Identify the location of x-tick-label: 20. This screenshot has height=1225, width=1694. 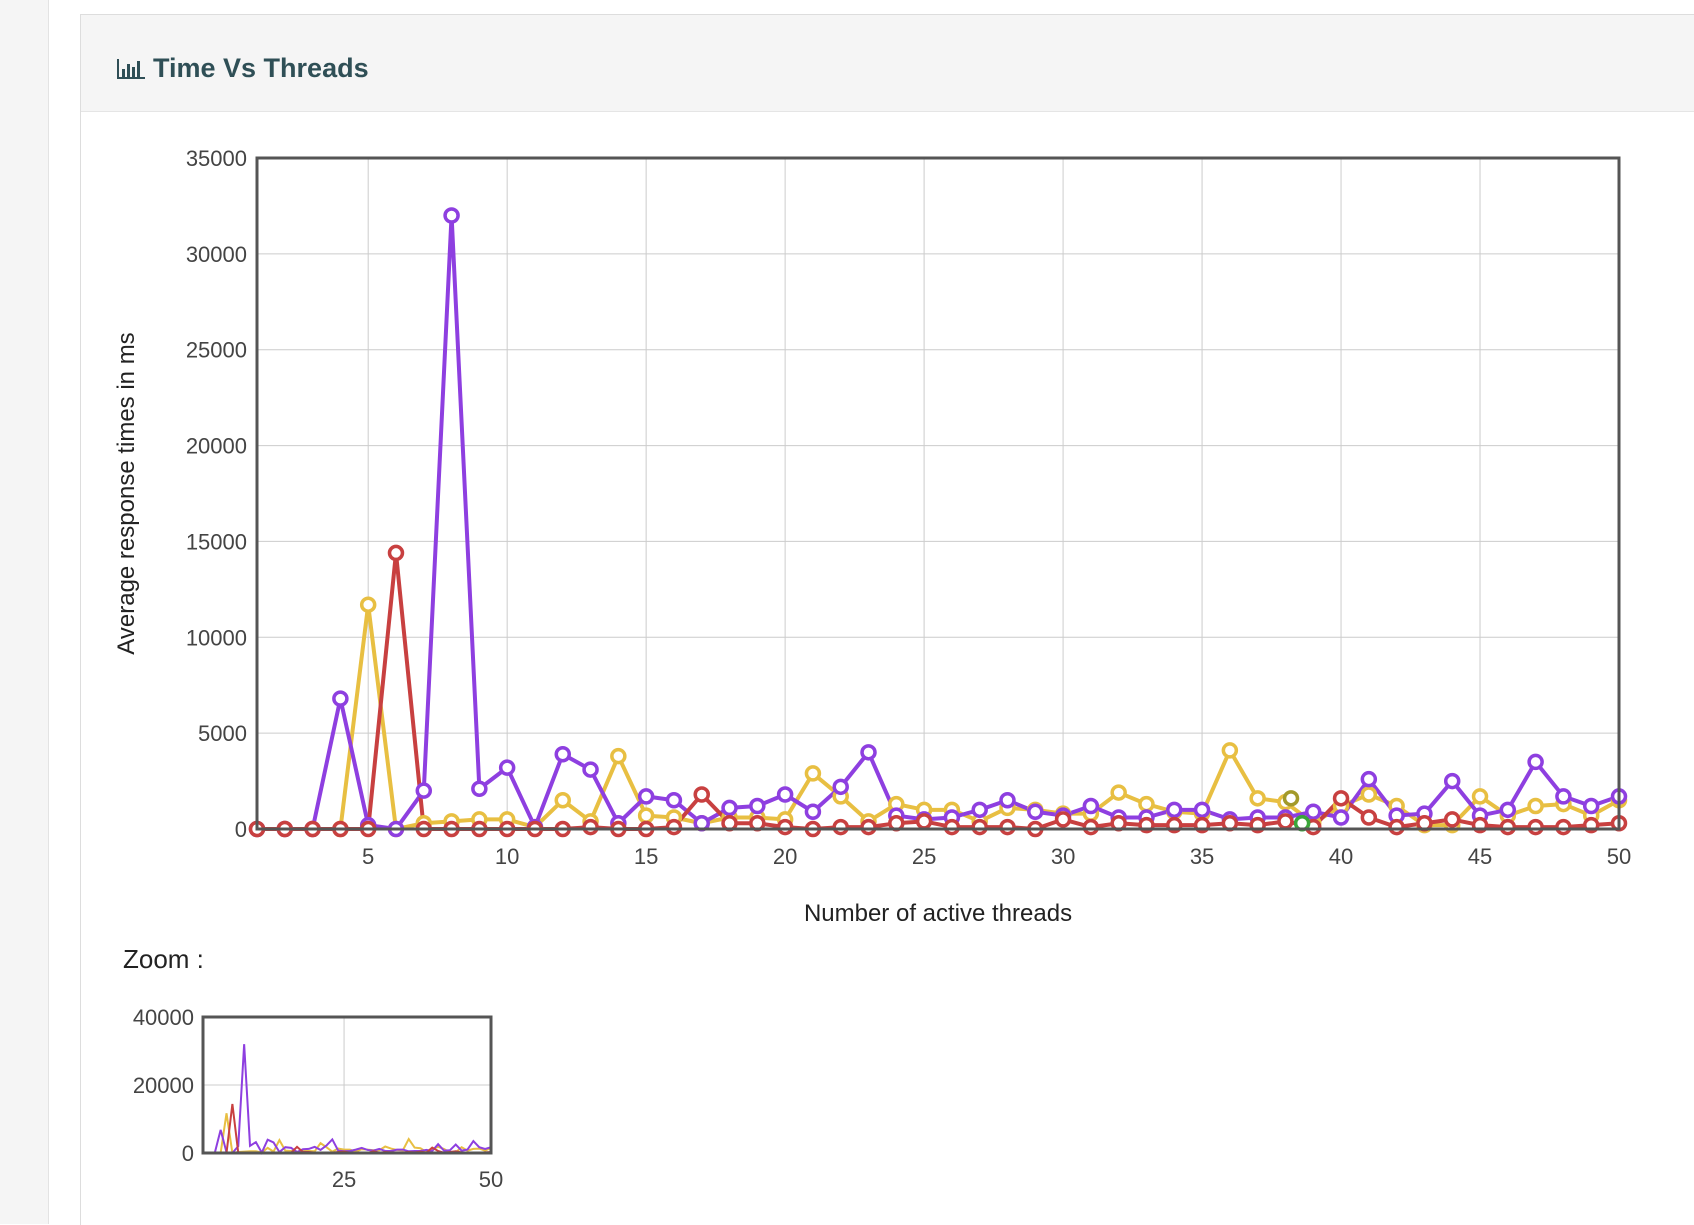
(785, 856).